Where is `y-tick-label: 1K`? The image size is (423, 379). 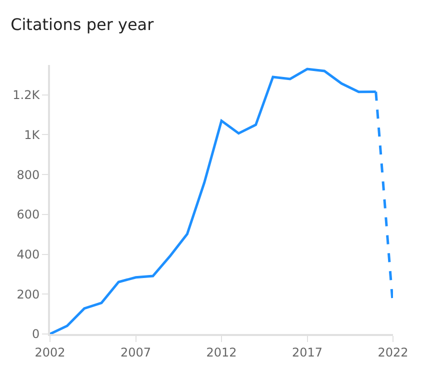
y-tick-label: 1K is located at coordinates (32, 135).